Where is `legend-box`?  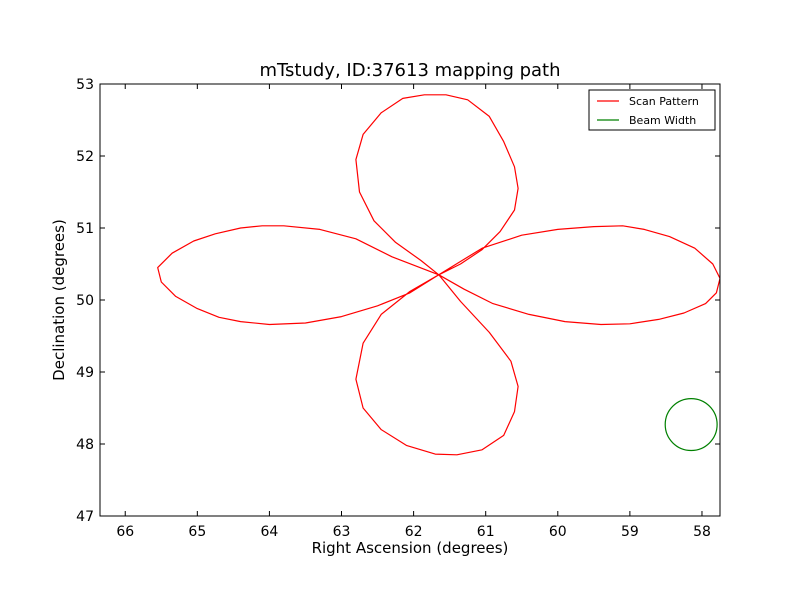
legend-box is located at coordinates (652, 110).